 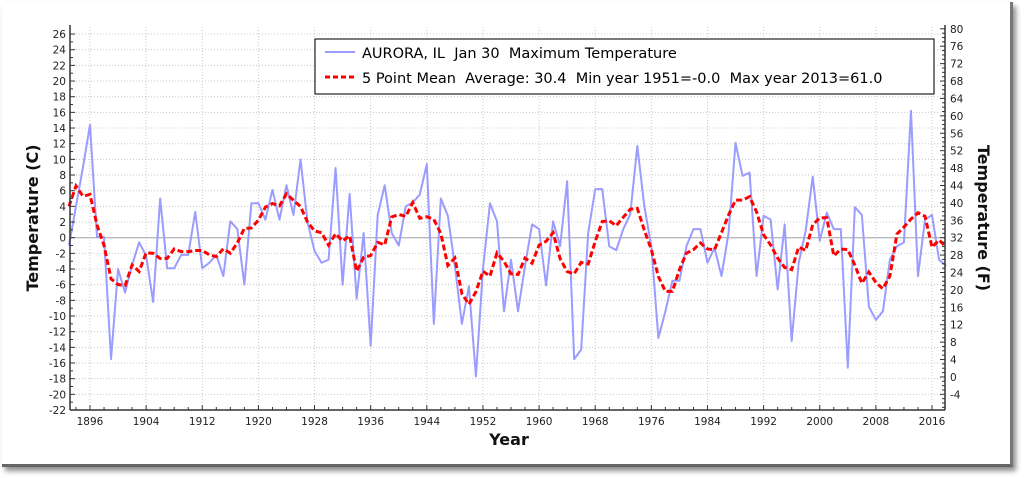 What do you see at coordinates (957, 134) in the screenshot?
I see `y-tick-label-right: 56` at bounding box center [957, 134].